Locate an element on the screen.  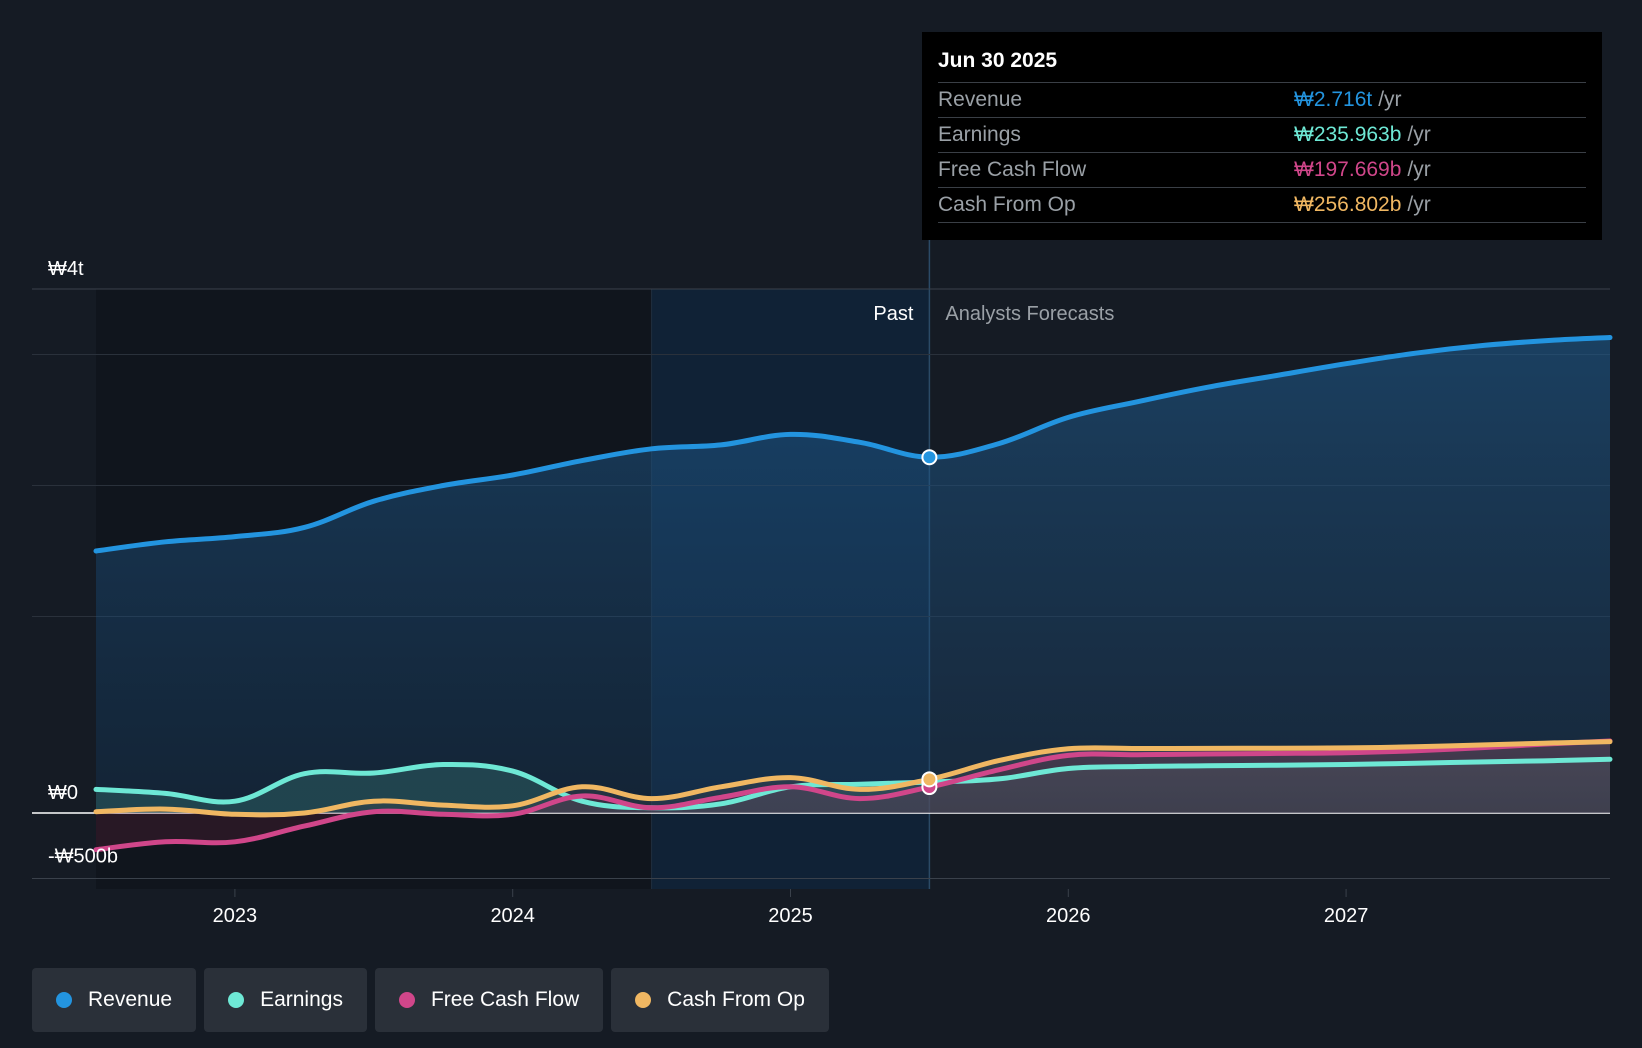
marker-revenue is located at coordinates (929, 457).